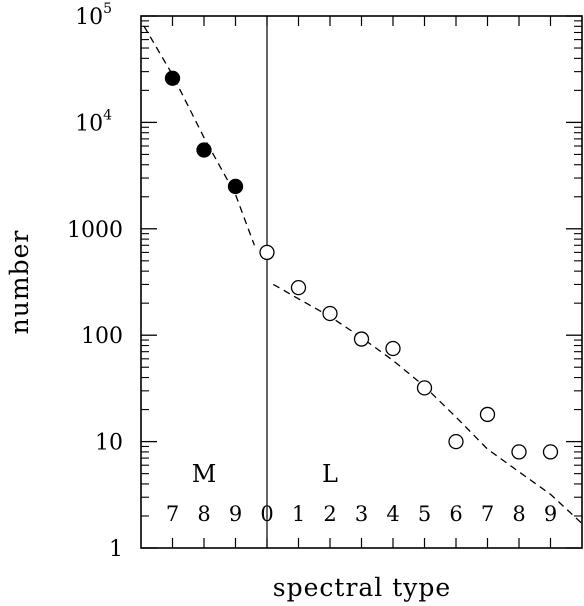 The height and width of the screenshot is (606, 584). I want to click on spectral-class-label: M, so click(204, 474).